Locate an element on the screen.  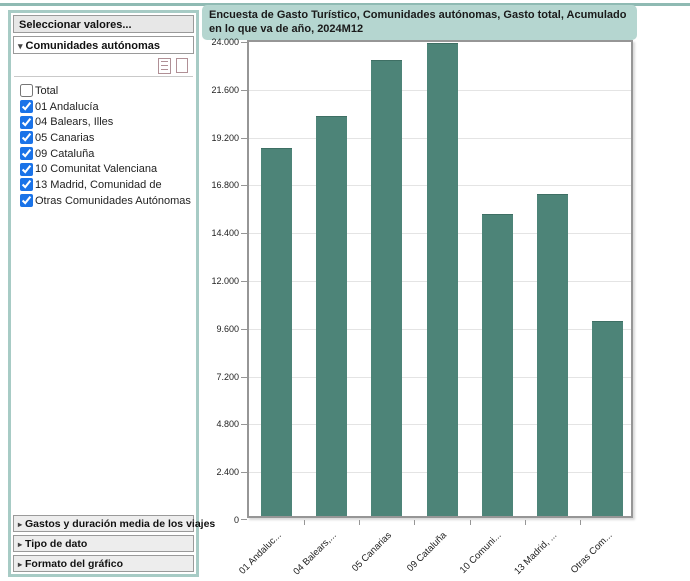
checkbox-item: 04 Balears, Illes is located at coordinates (107, 122).